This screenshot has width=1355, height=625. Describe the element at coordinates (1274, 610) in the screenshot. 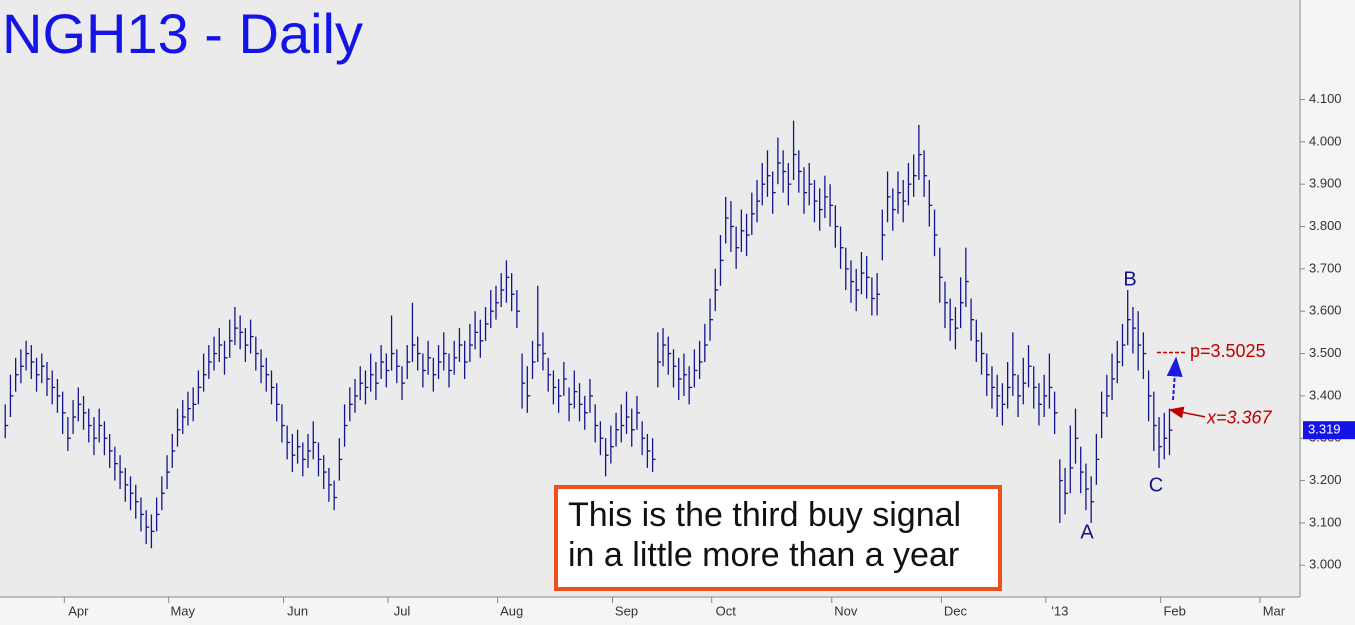

I see `x-tick-label: Mar` at that location.